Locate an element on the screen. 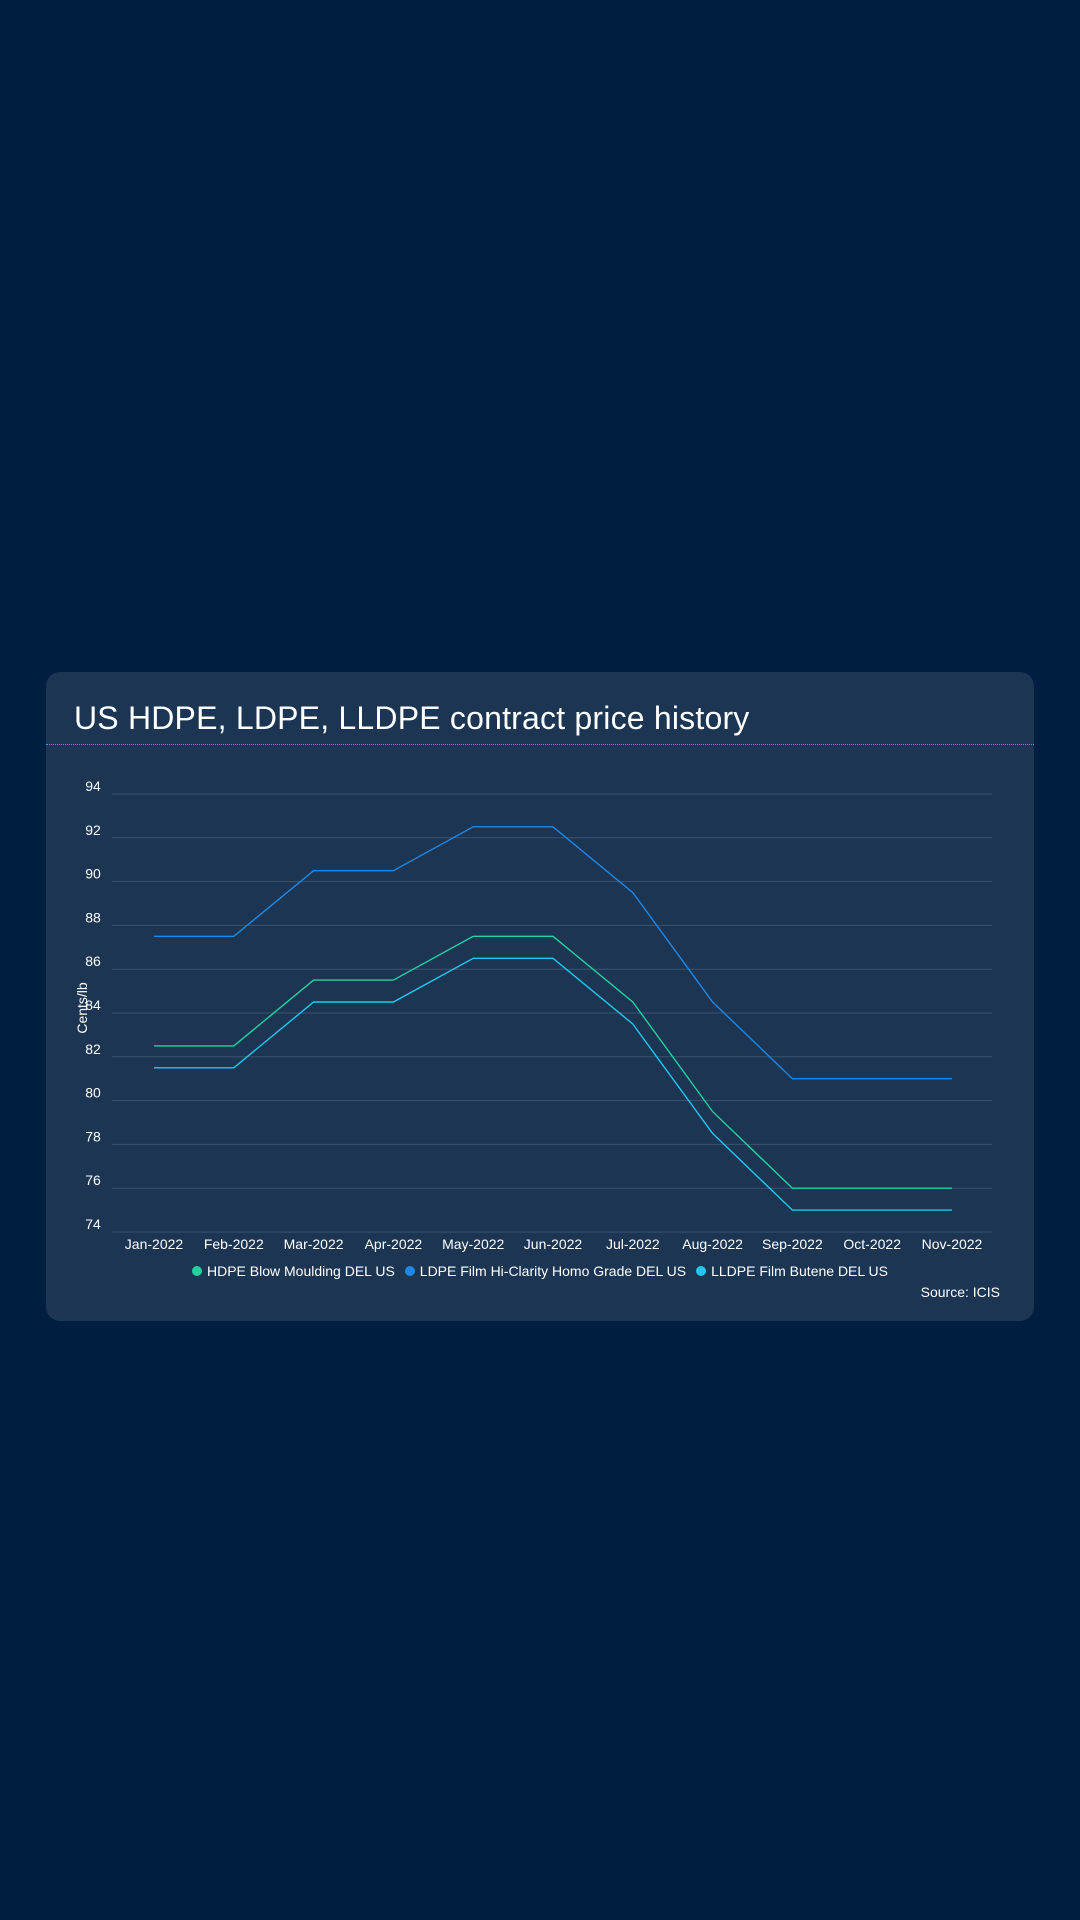 The height and width of the screenshot is (1920, 1080). y-tick-label: 80 is located at coordinates (93, 1093).